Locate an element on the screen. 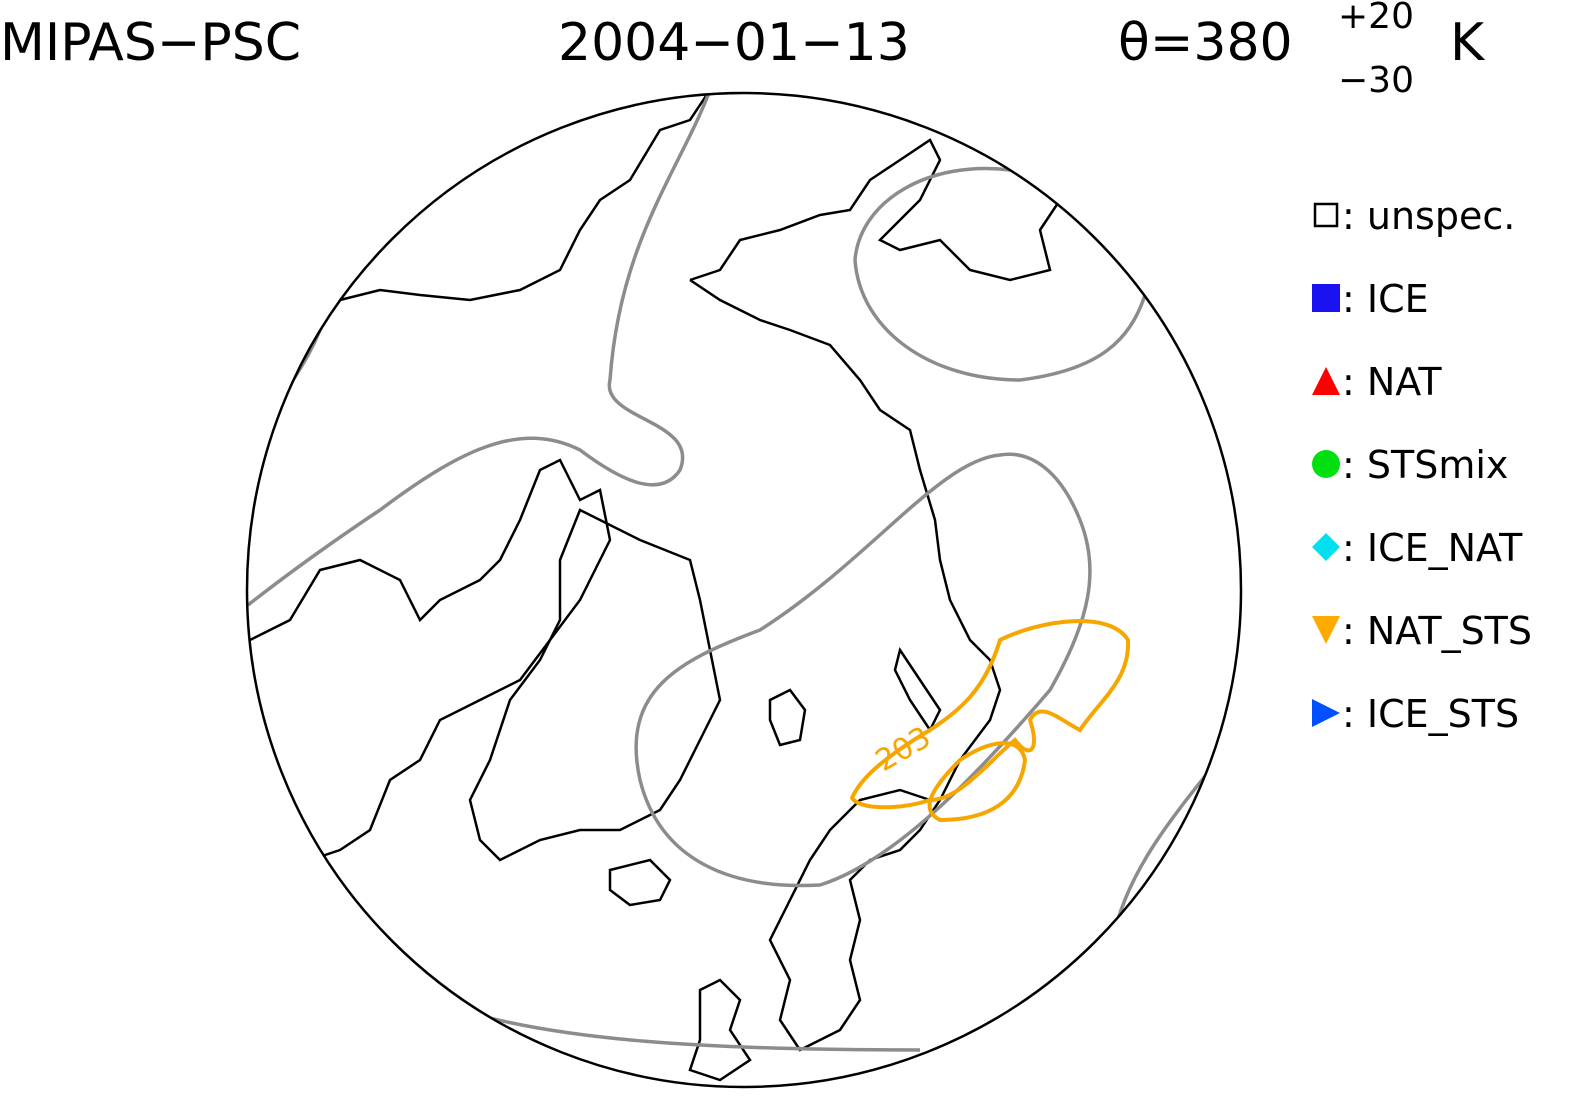 The image size is (1587, 1104). britain is located at coordinates (720, 1030).